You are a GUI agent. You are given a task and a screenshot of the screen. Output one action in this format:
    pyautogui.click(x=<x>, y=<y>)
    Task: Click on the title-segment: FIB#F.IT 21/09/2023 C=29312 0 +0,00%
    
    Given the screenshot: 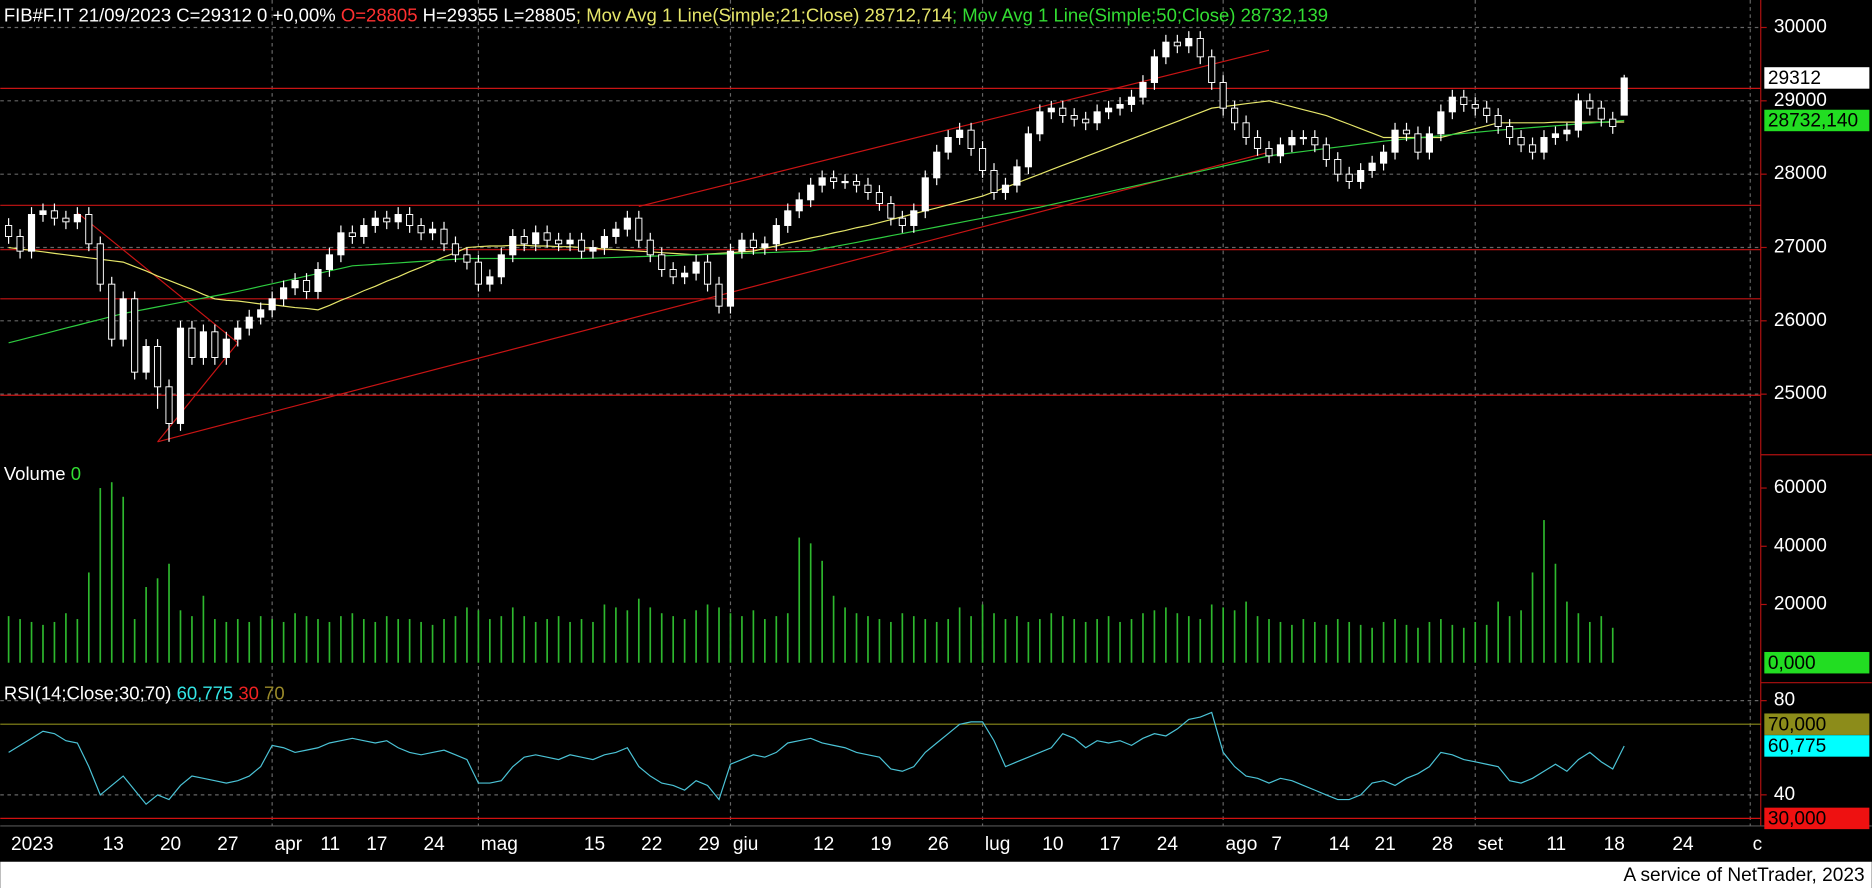 What is the action you would take?
    pyautogui.click(x=172, y=15)
    